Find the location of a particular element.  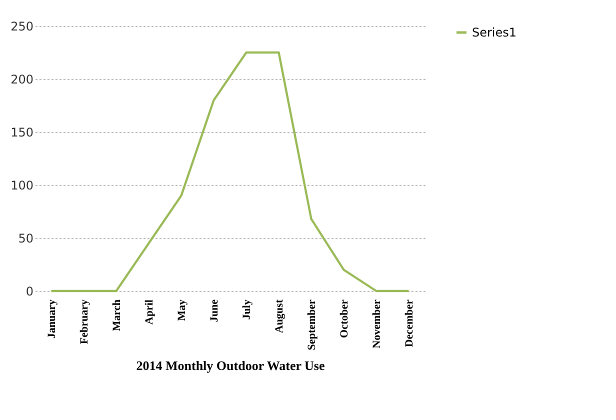

y-tick-label: 200 is located at coordinates (22, 79).